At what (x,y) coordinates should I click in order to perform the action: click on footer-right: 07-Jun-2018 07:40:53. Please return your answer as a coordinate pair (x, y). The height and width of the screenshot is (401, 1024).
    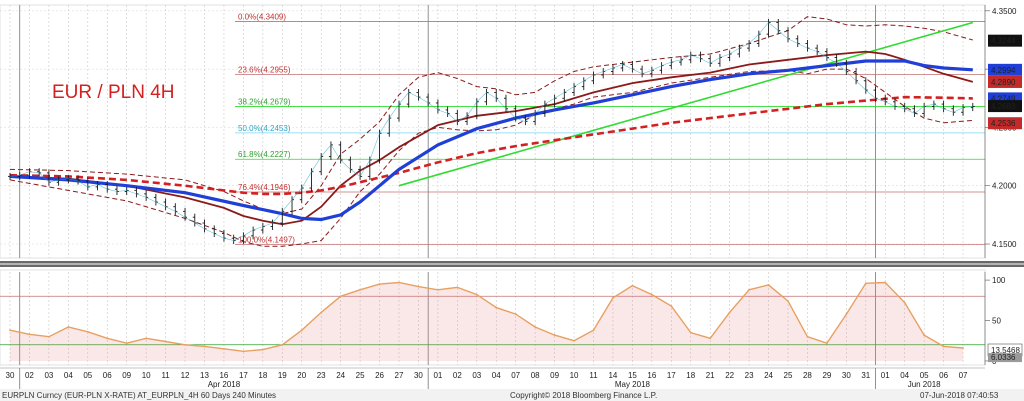
    Looking at the image, I should click on (959, 395).